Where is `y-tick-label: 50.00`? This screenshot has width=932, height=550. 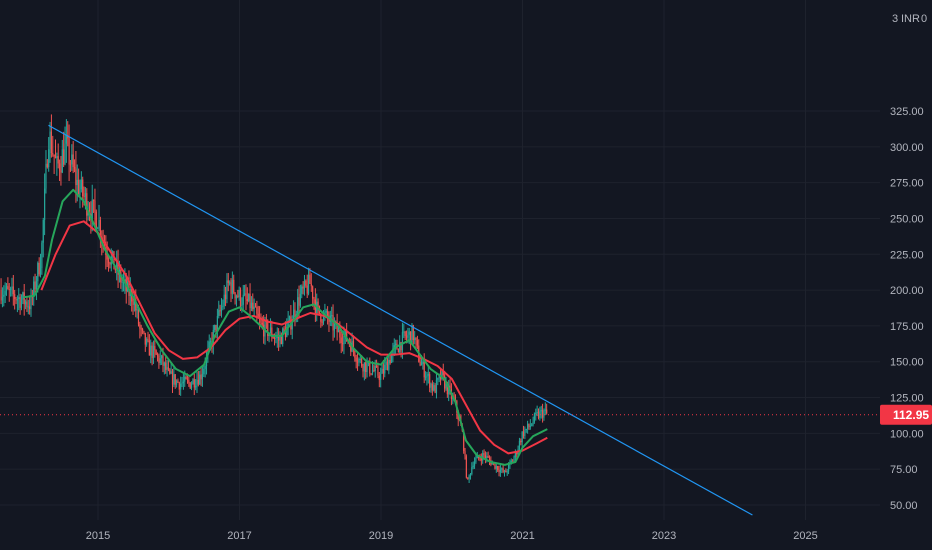 y-tick-label: 50.00 is located at coordinates (904, 506).